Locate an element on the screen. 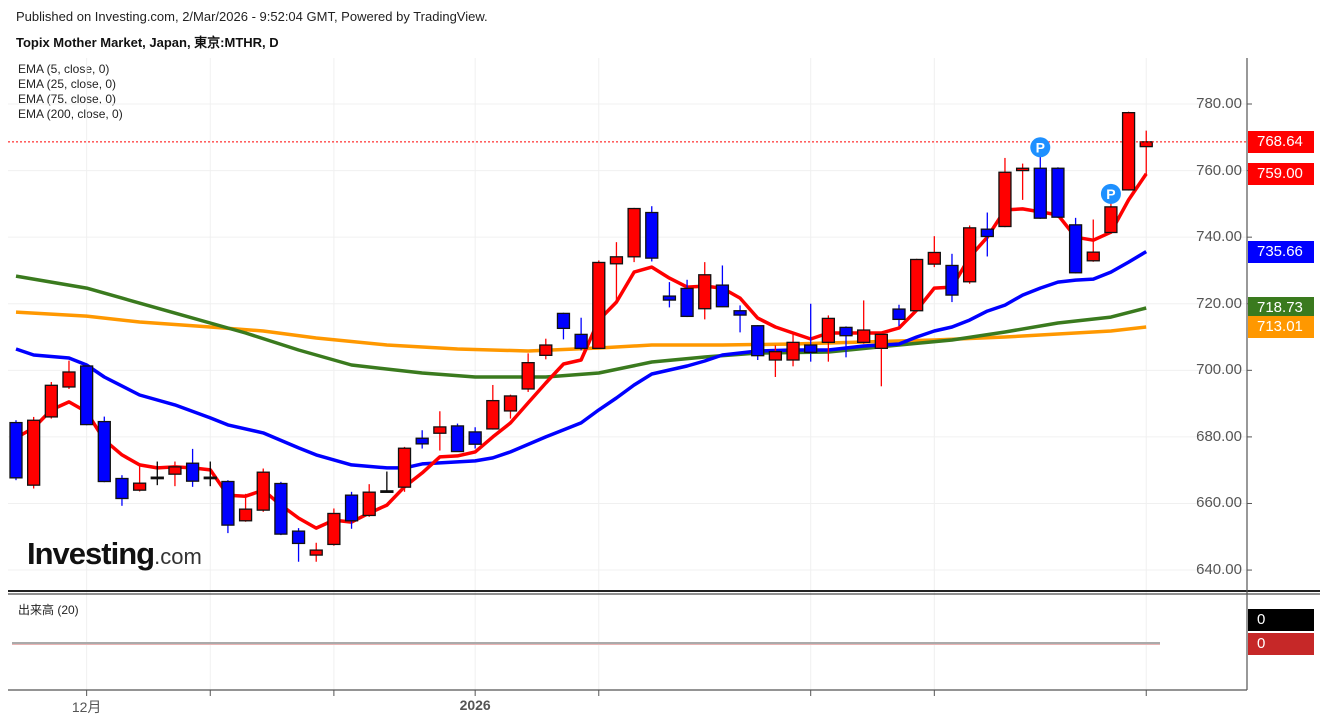  p-marker-circle is located at coordinates (1040, 147).